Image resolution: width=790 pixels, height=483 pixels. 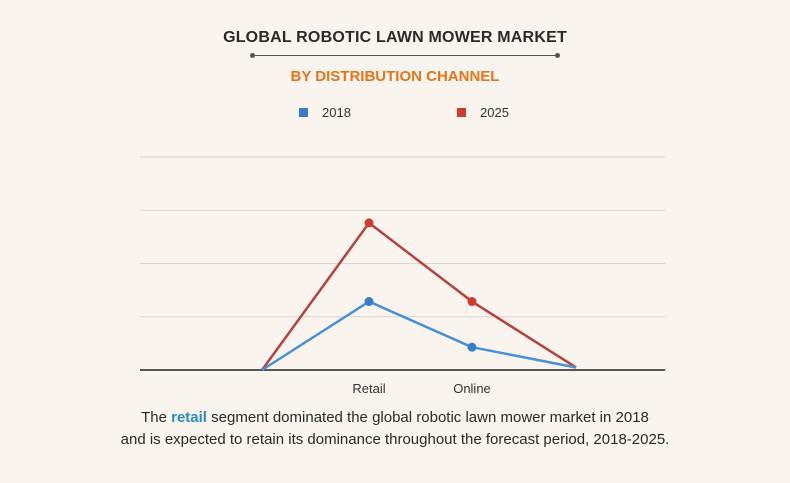 What do you see at coordinates (336, 112) in the screenshot?
I see `legend-label-2018: 2018` at bounding box center [336, 112].